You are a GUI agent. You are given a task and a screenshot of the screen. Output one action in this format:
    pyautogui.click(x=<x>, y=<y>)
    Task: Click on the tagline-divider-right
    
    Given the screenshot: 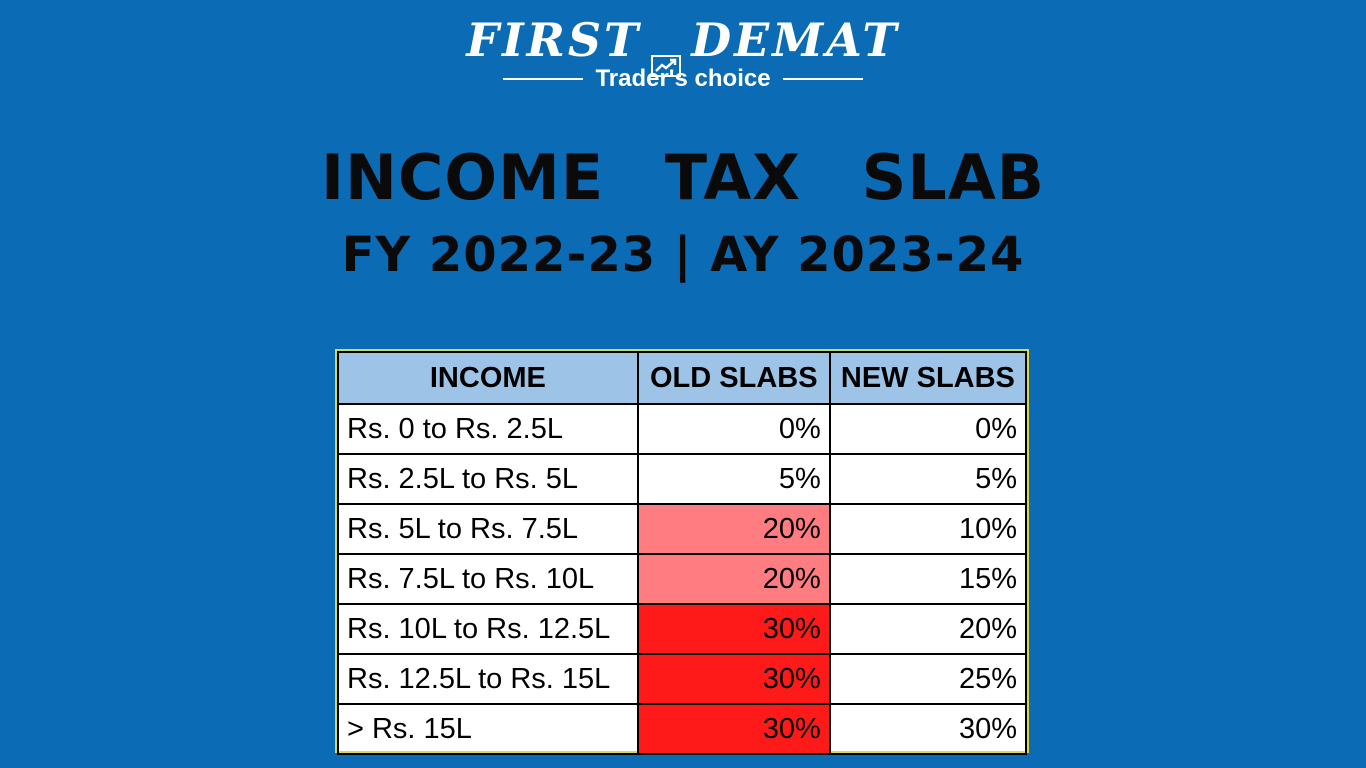 What is the action you would take?
    pyautogui.click(x=822, y=79)
    